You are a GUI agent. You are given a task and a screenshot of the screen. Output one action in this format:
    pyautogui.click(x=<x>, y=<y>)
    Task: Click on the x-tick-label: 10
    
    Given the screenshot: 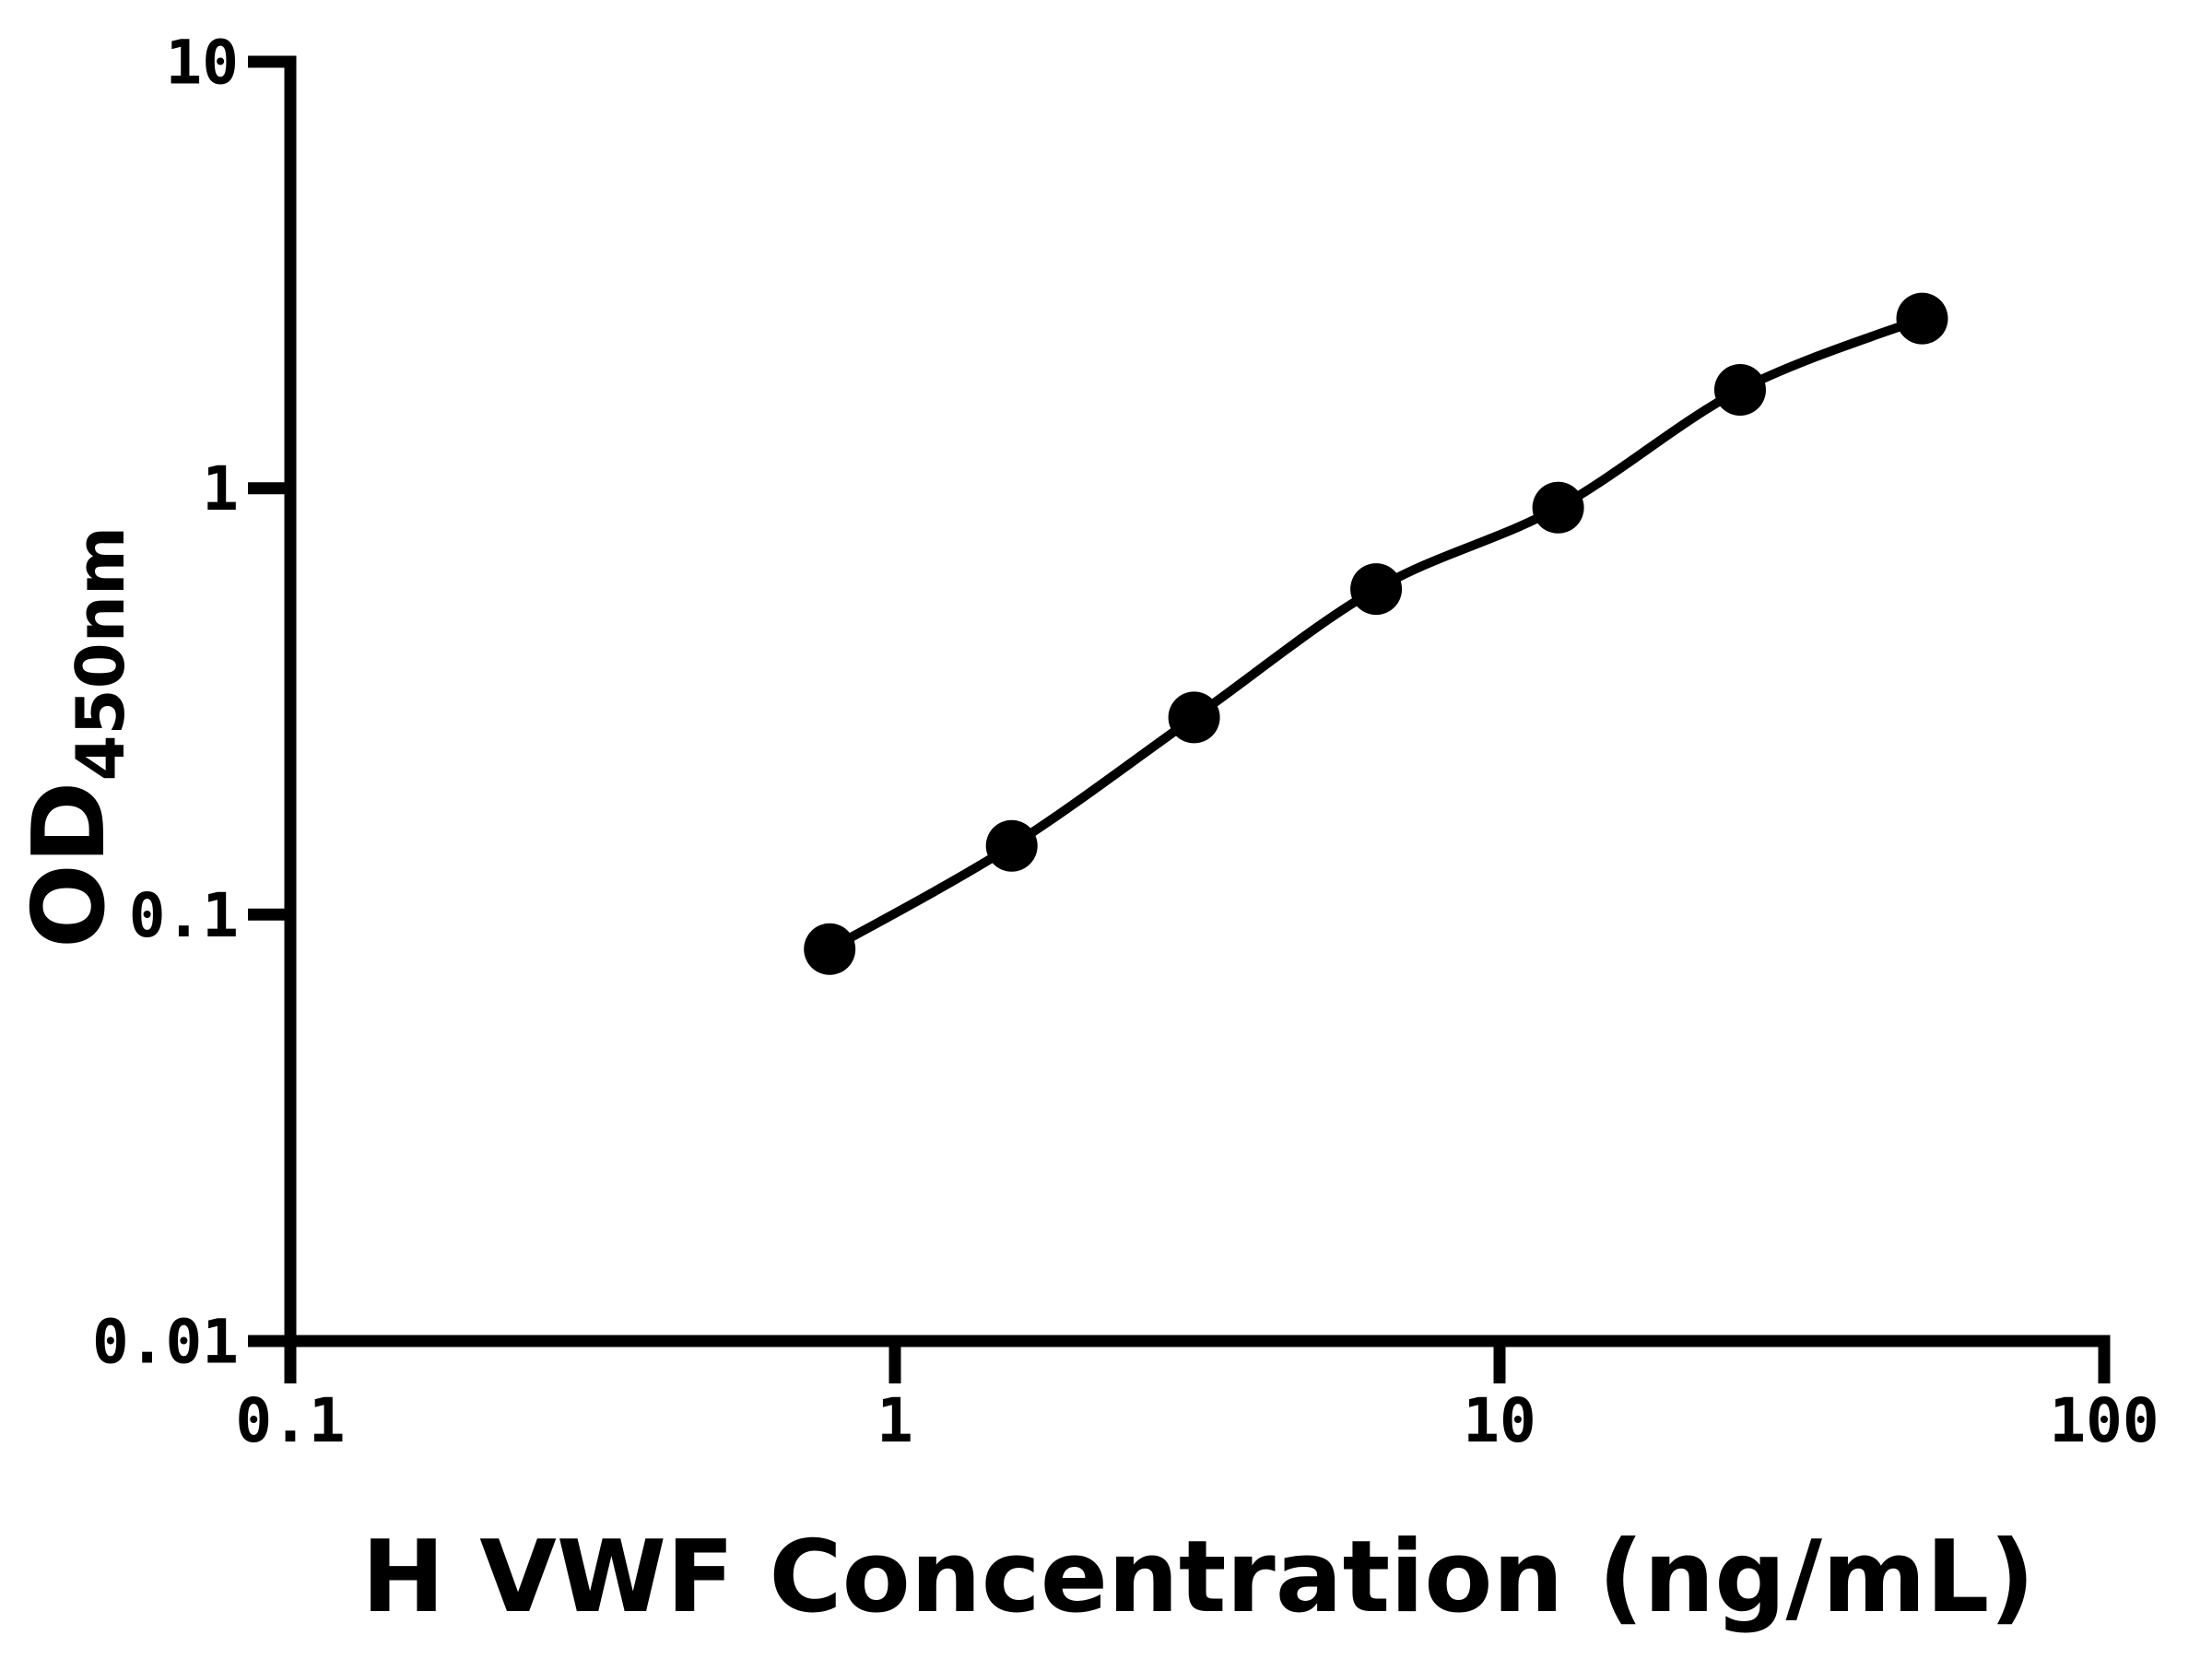 What is the action you would take?
    pyautogui.click(x=1499, y=1420)
    